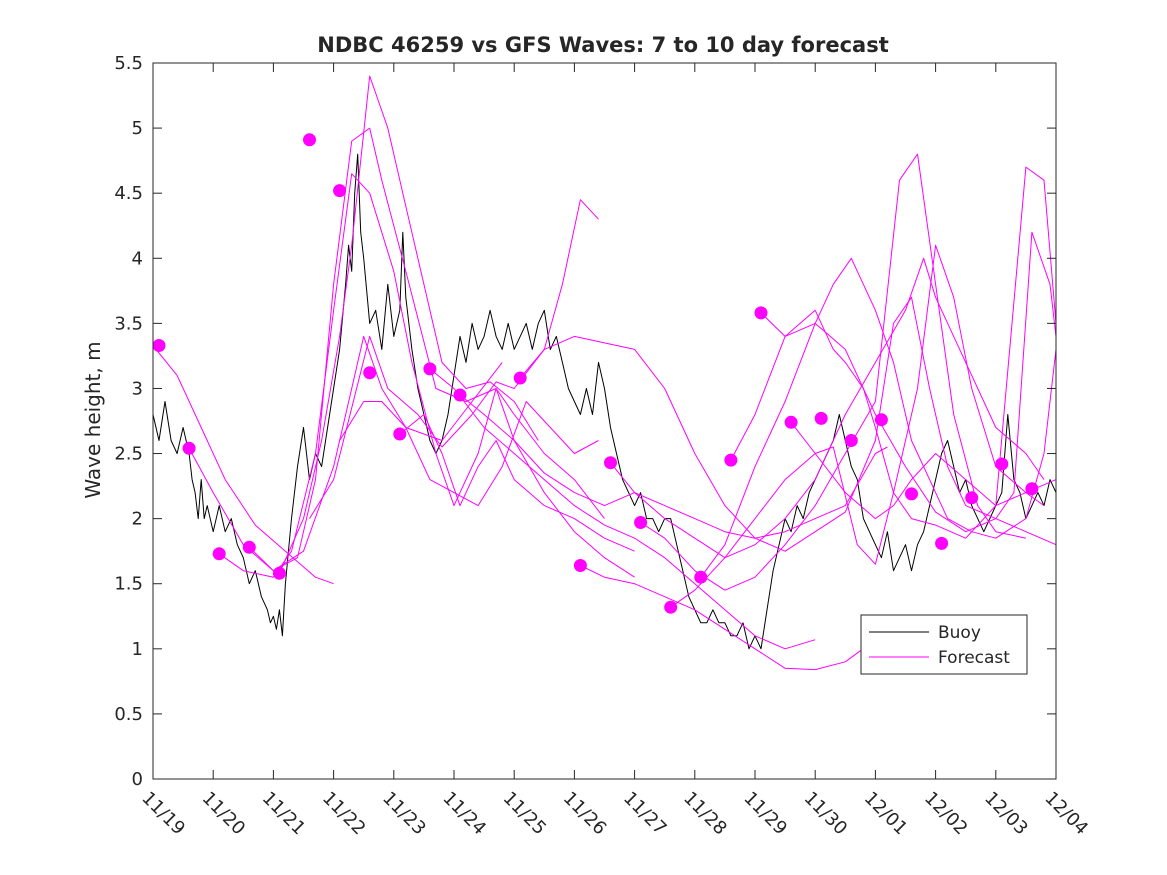 This screenshot has height=875, width=1167. I want to click on y-tick-label: 2.5, so click(128, 454).